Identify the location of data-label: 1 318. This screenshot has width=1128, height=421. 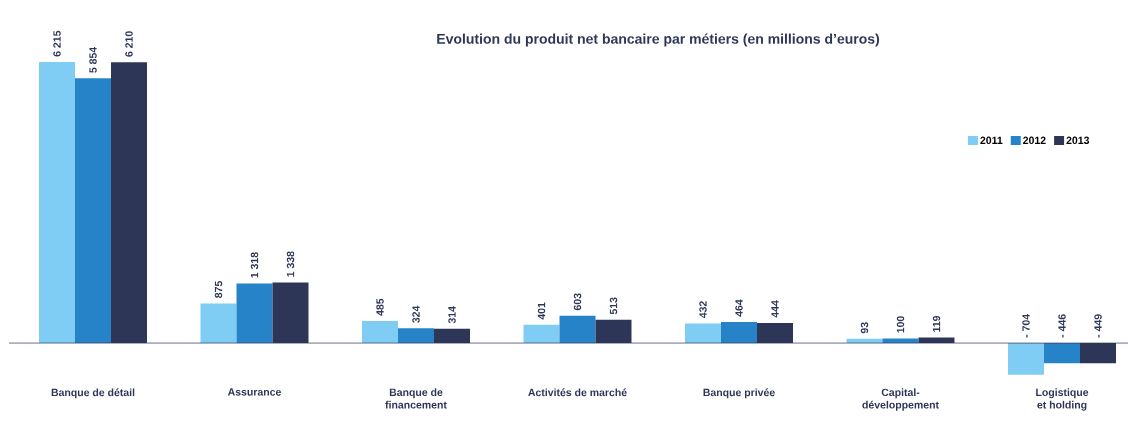
(254, 265).